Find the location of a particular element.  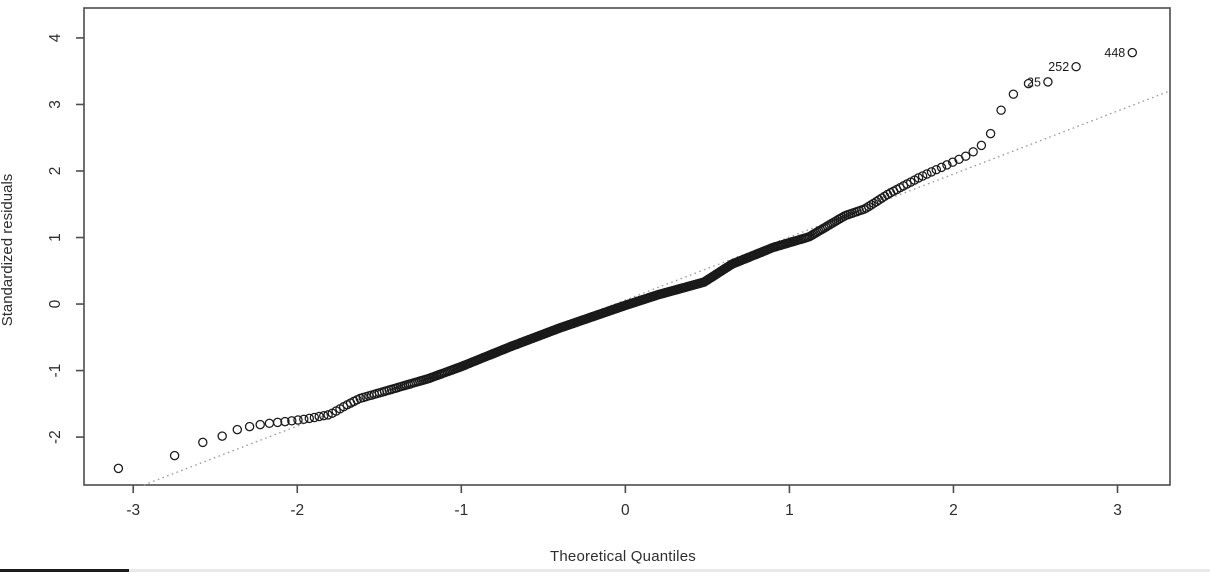

y-axis-title: Standardized residuals is located at coordinates (8, 250).